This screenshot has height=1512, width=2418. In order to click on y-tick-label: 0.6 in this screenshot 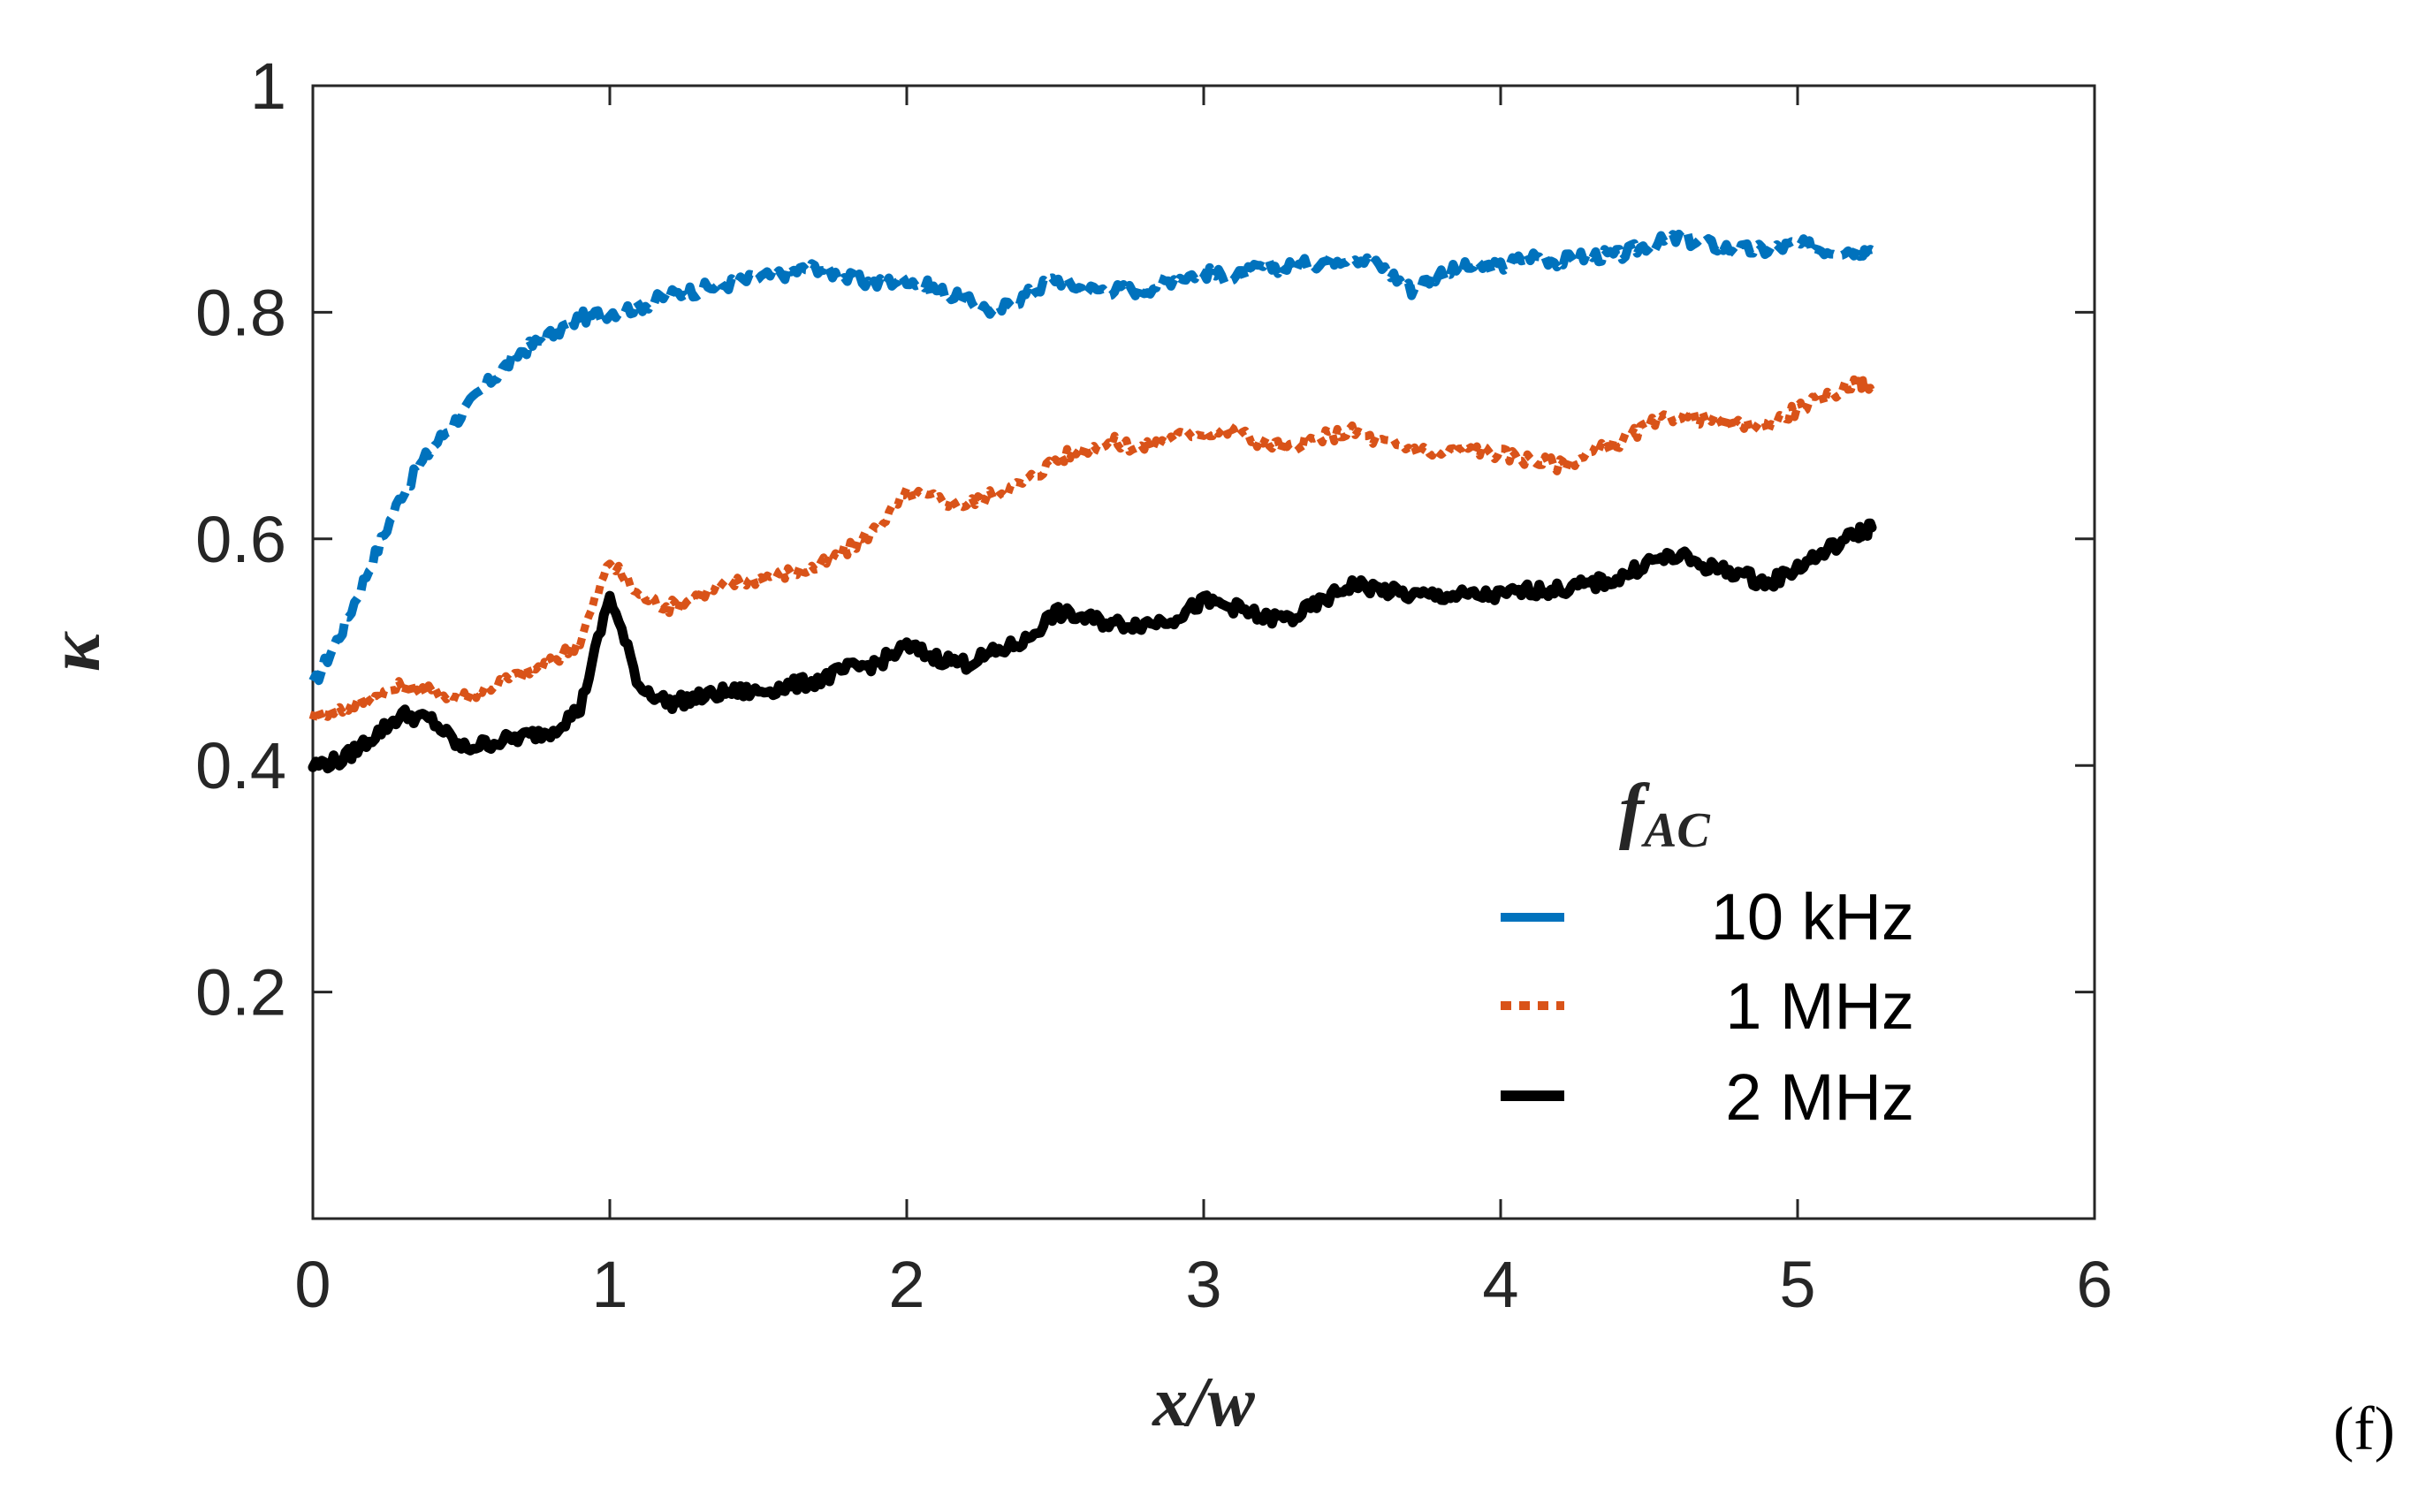, I will do `click(240, 539)`.